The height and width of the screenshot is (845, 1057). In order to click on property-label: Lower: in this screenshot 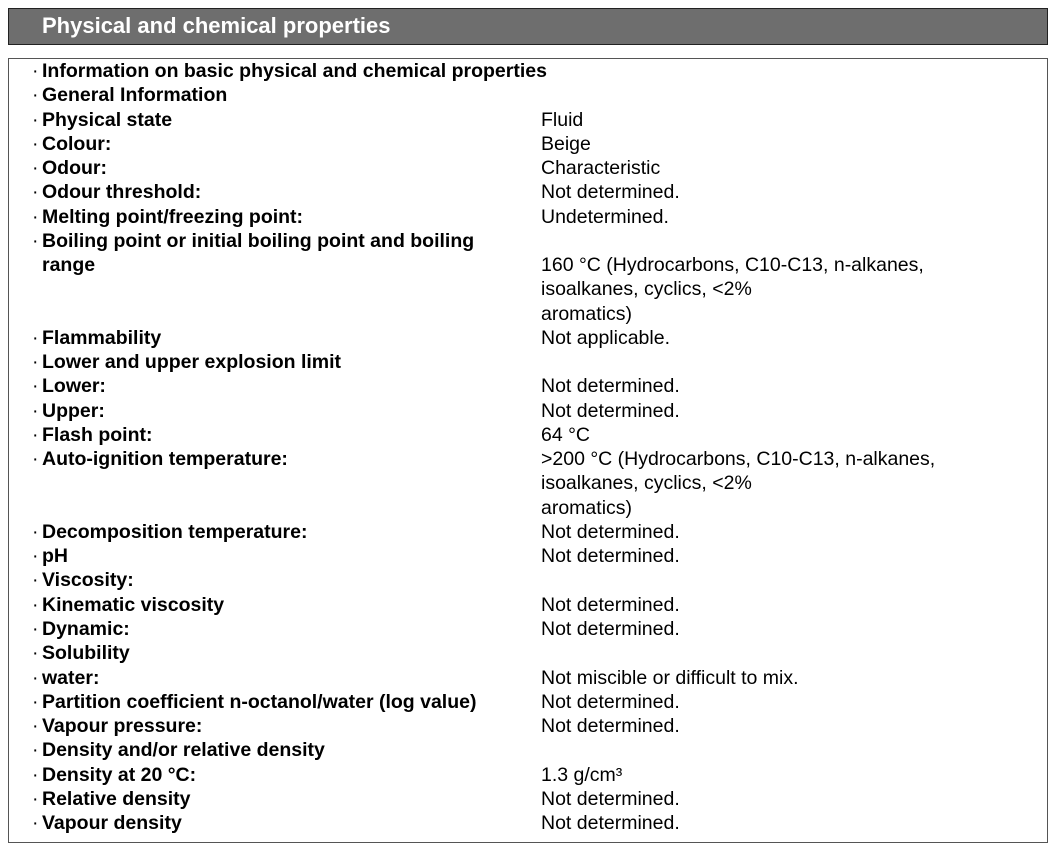, I will do `click(69, 386)`.